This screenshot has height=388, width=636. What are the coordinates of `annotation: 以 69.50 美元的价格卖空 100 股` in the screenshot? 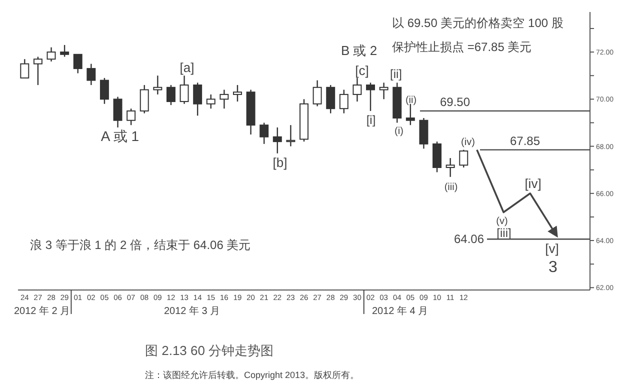 It's located at (478, 23).